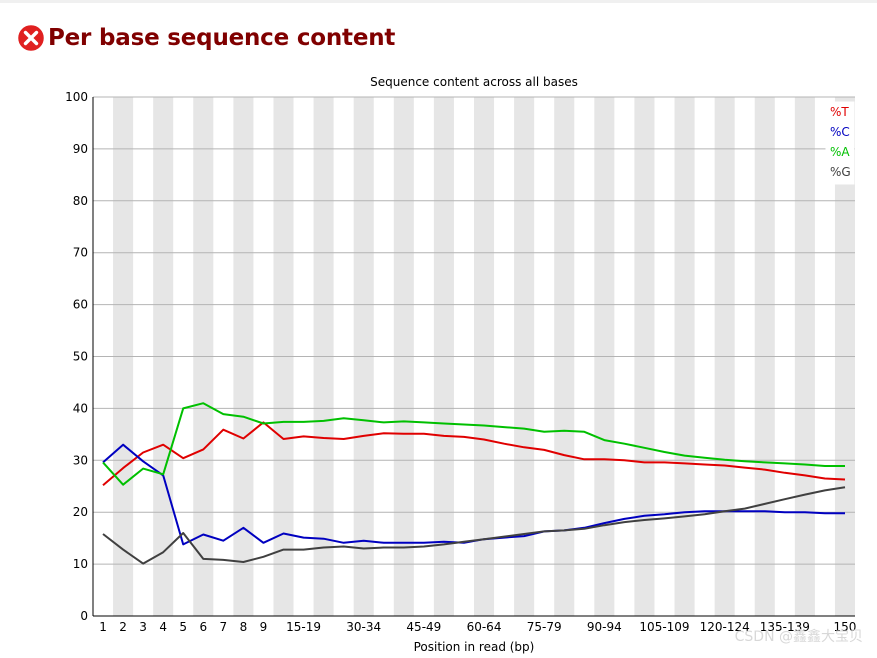 Image resolution: width=877 pixels, height=658 pixels. I want to click on x-tick-label: 15-19, so click(303, 627).